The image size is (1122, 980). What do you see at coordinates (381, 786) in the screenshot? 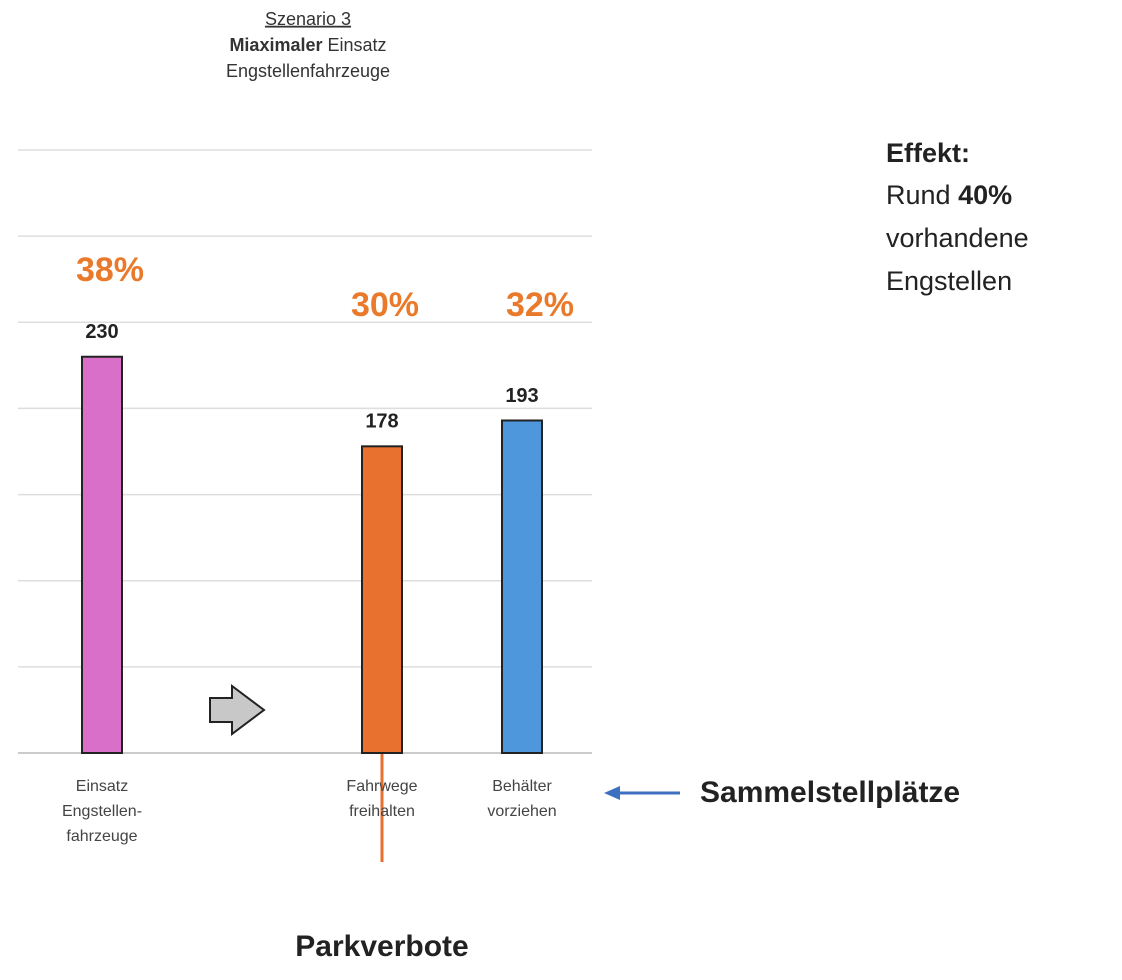
I see `x-tick-label: Fahrwege` at bounding box center [381, 786].